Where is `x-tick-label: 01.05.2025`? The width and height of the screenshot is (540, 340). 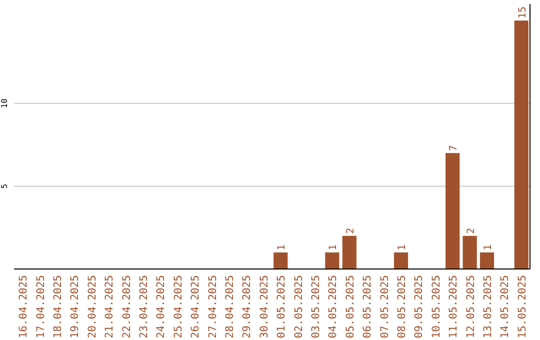 x-tick-label: 01.05.2025 is located at coordinates (282, 306).